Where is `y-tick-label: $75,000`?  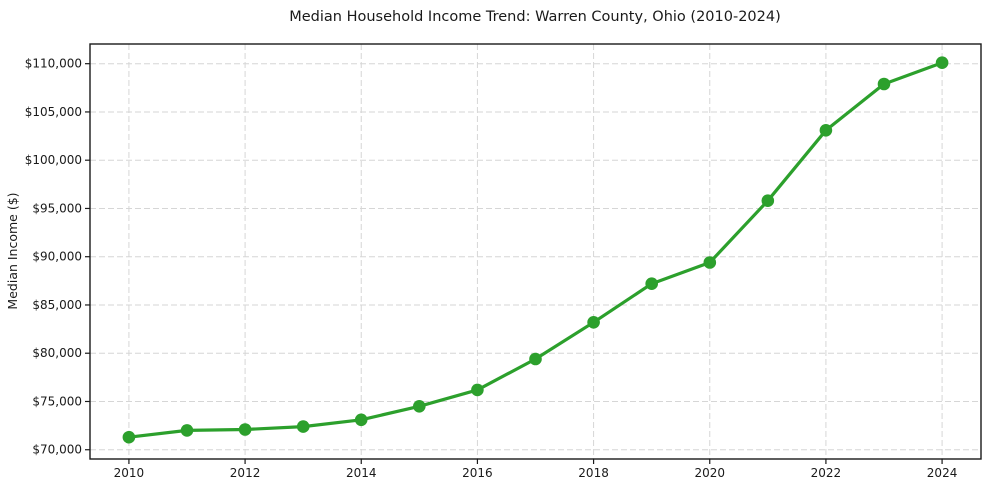 y-tick-label: $75,000 is located at coordinates (57, 401).